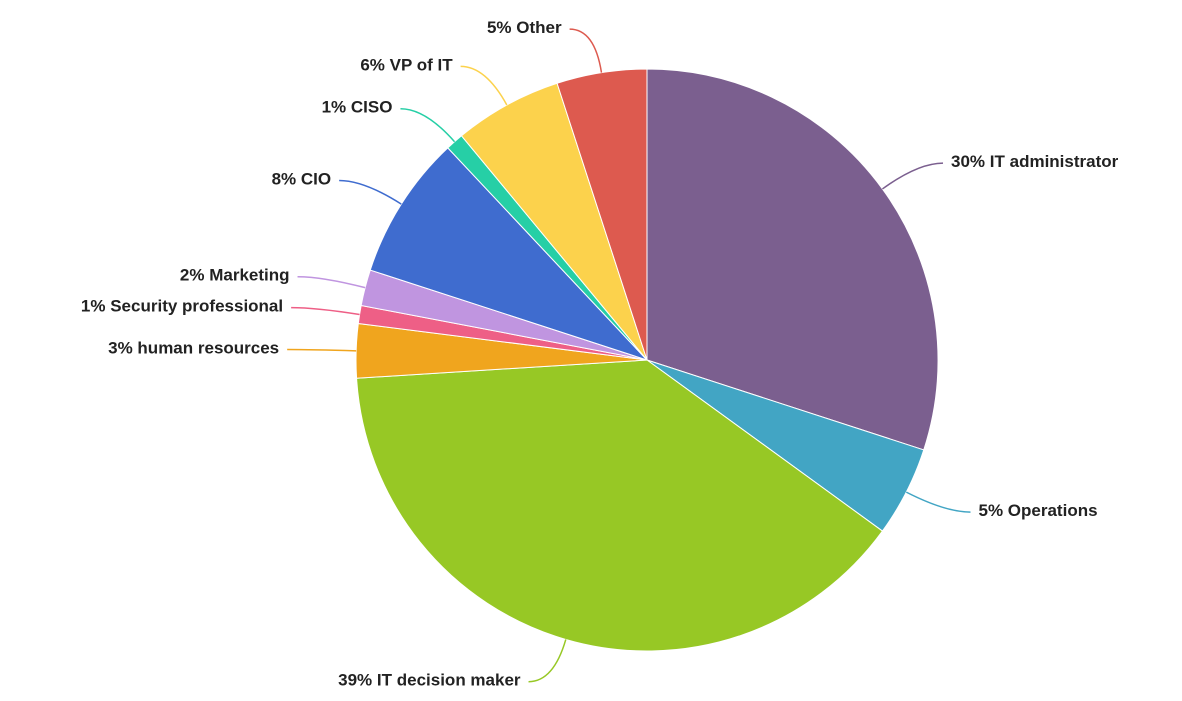 The width and height of the screenshot is (1182, 701). I want to click on slice-label: 30% IT administrator, so click(1035, 162).